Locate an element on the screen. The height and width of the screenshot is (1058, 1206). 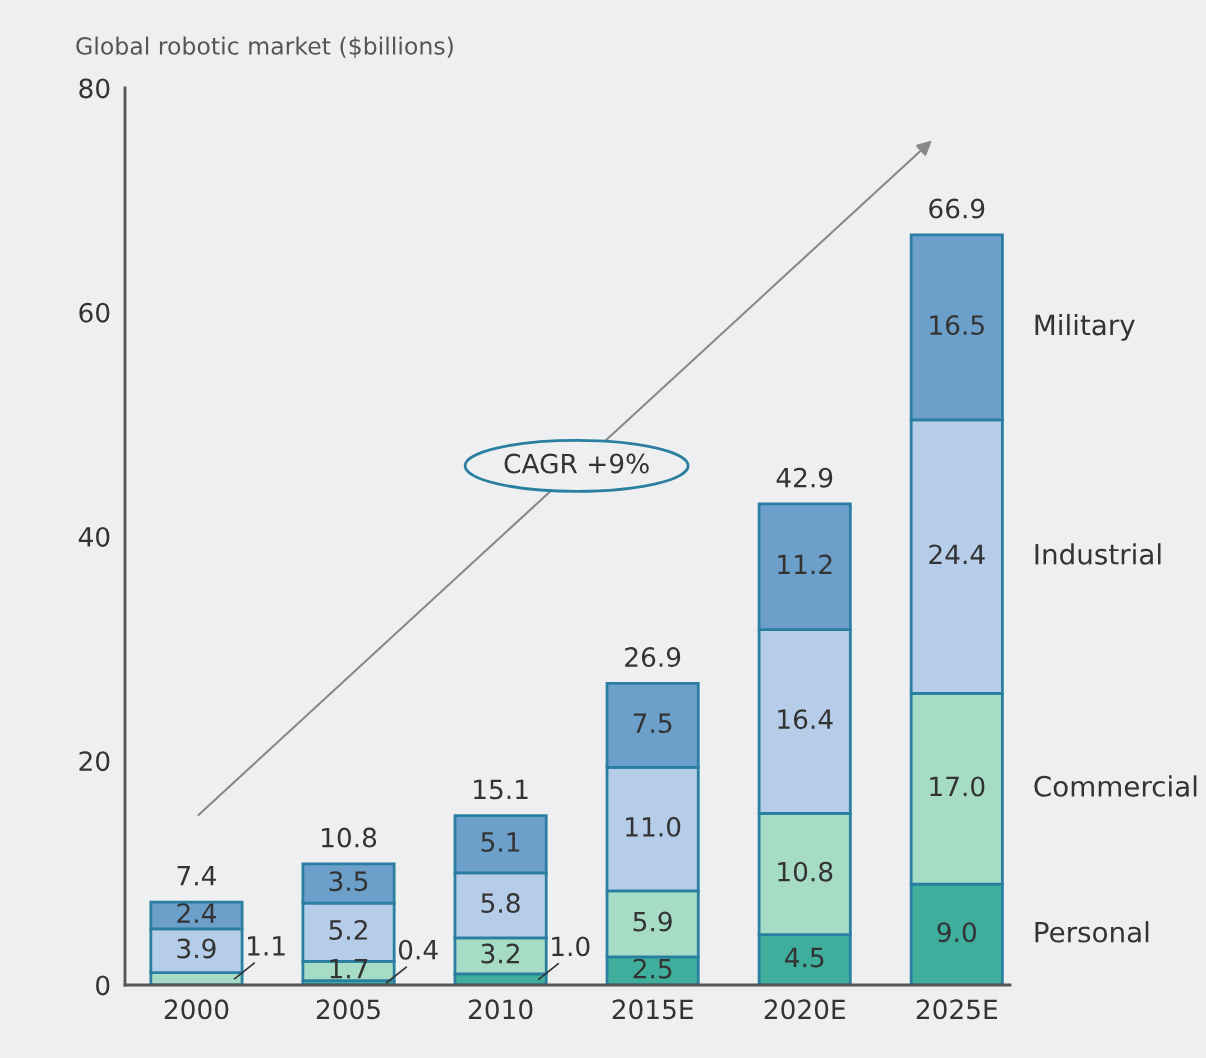
data-label: 16.5 is located at coordinates (957, 325).